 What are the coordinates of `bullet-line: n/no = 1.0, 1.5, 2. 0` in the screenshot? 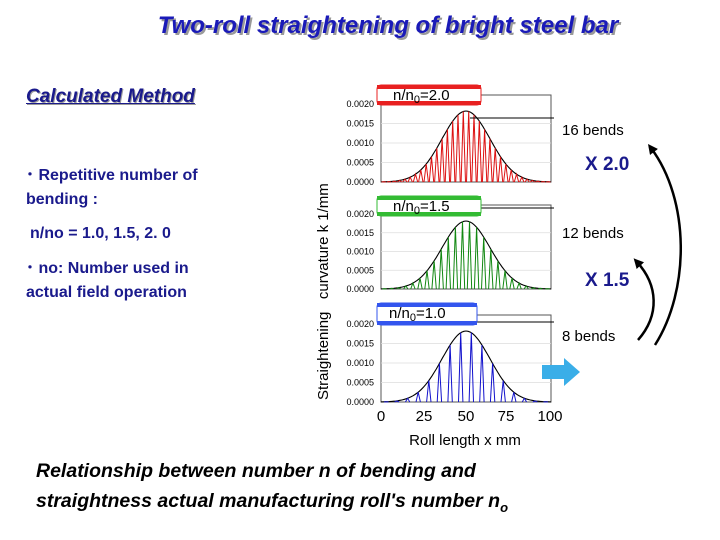 It's located at (100, 233).